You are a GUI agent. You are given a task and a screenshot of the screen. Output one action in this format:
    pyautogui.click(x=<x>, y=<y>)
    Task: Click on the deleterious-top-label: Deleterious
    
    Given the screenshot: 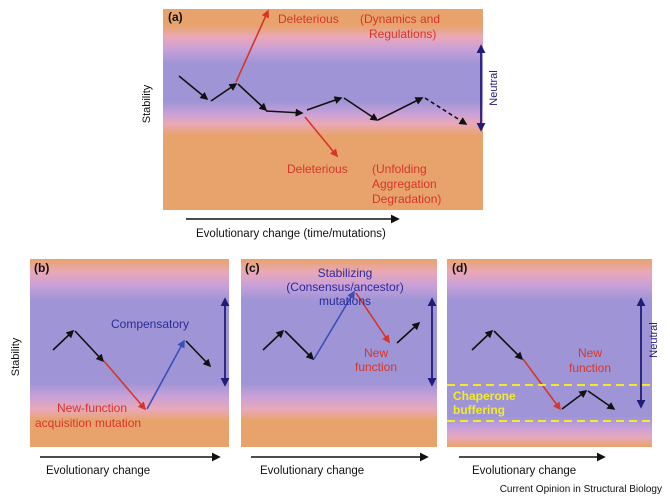 What is the action you would take?
    pyautogui.click(x=308, y=19)
    